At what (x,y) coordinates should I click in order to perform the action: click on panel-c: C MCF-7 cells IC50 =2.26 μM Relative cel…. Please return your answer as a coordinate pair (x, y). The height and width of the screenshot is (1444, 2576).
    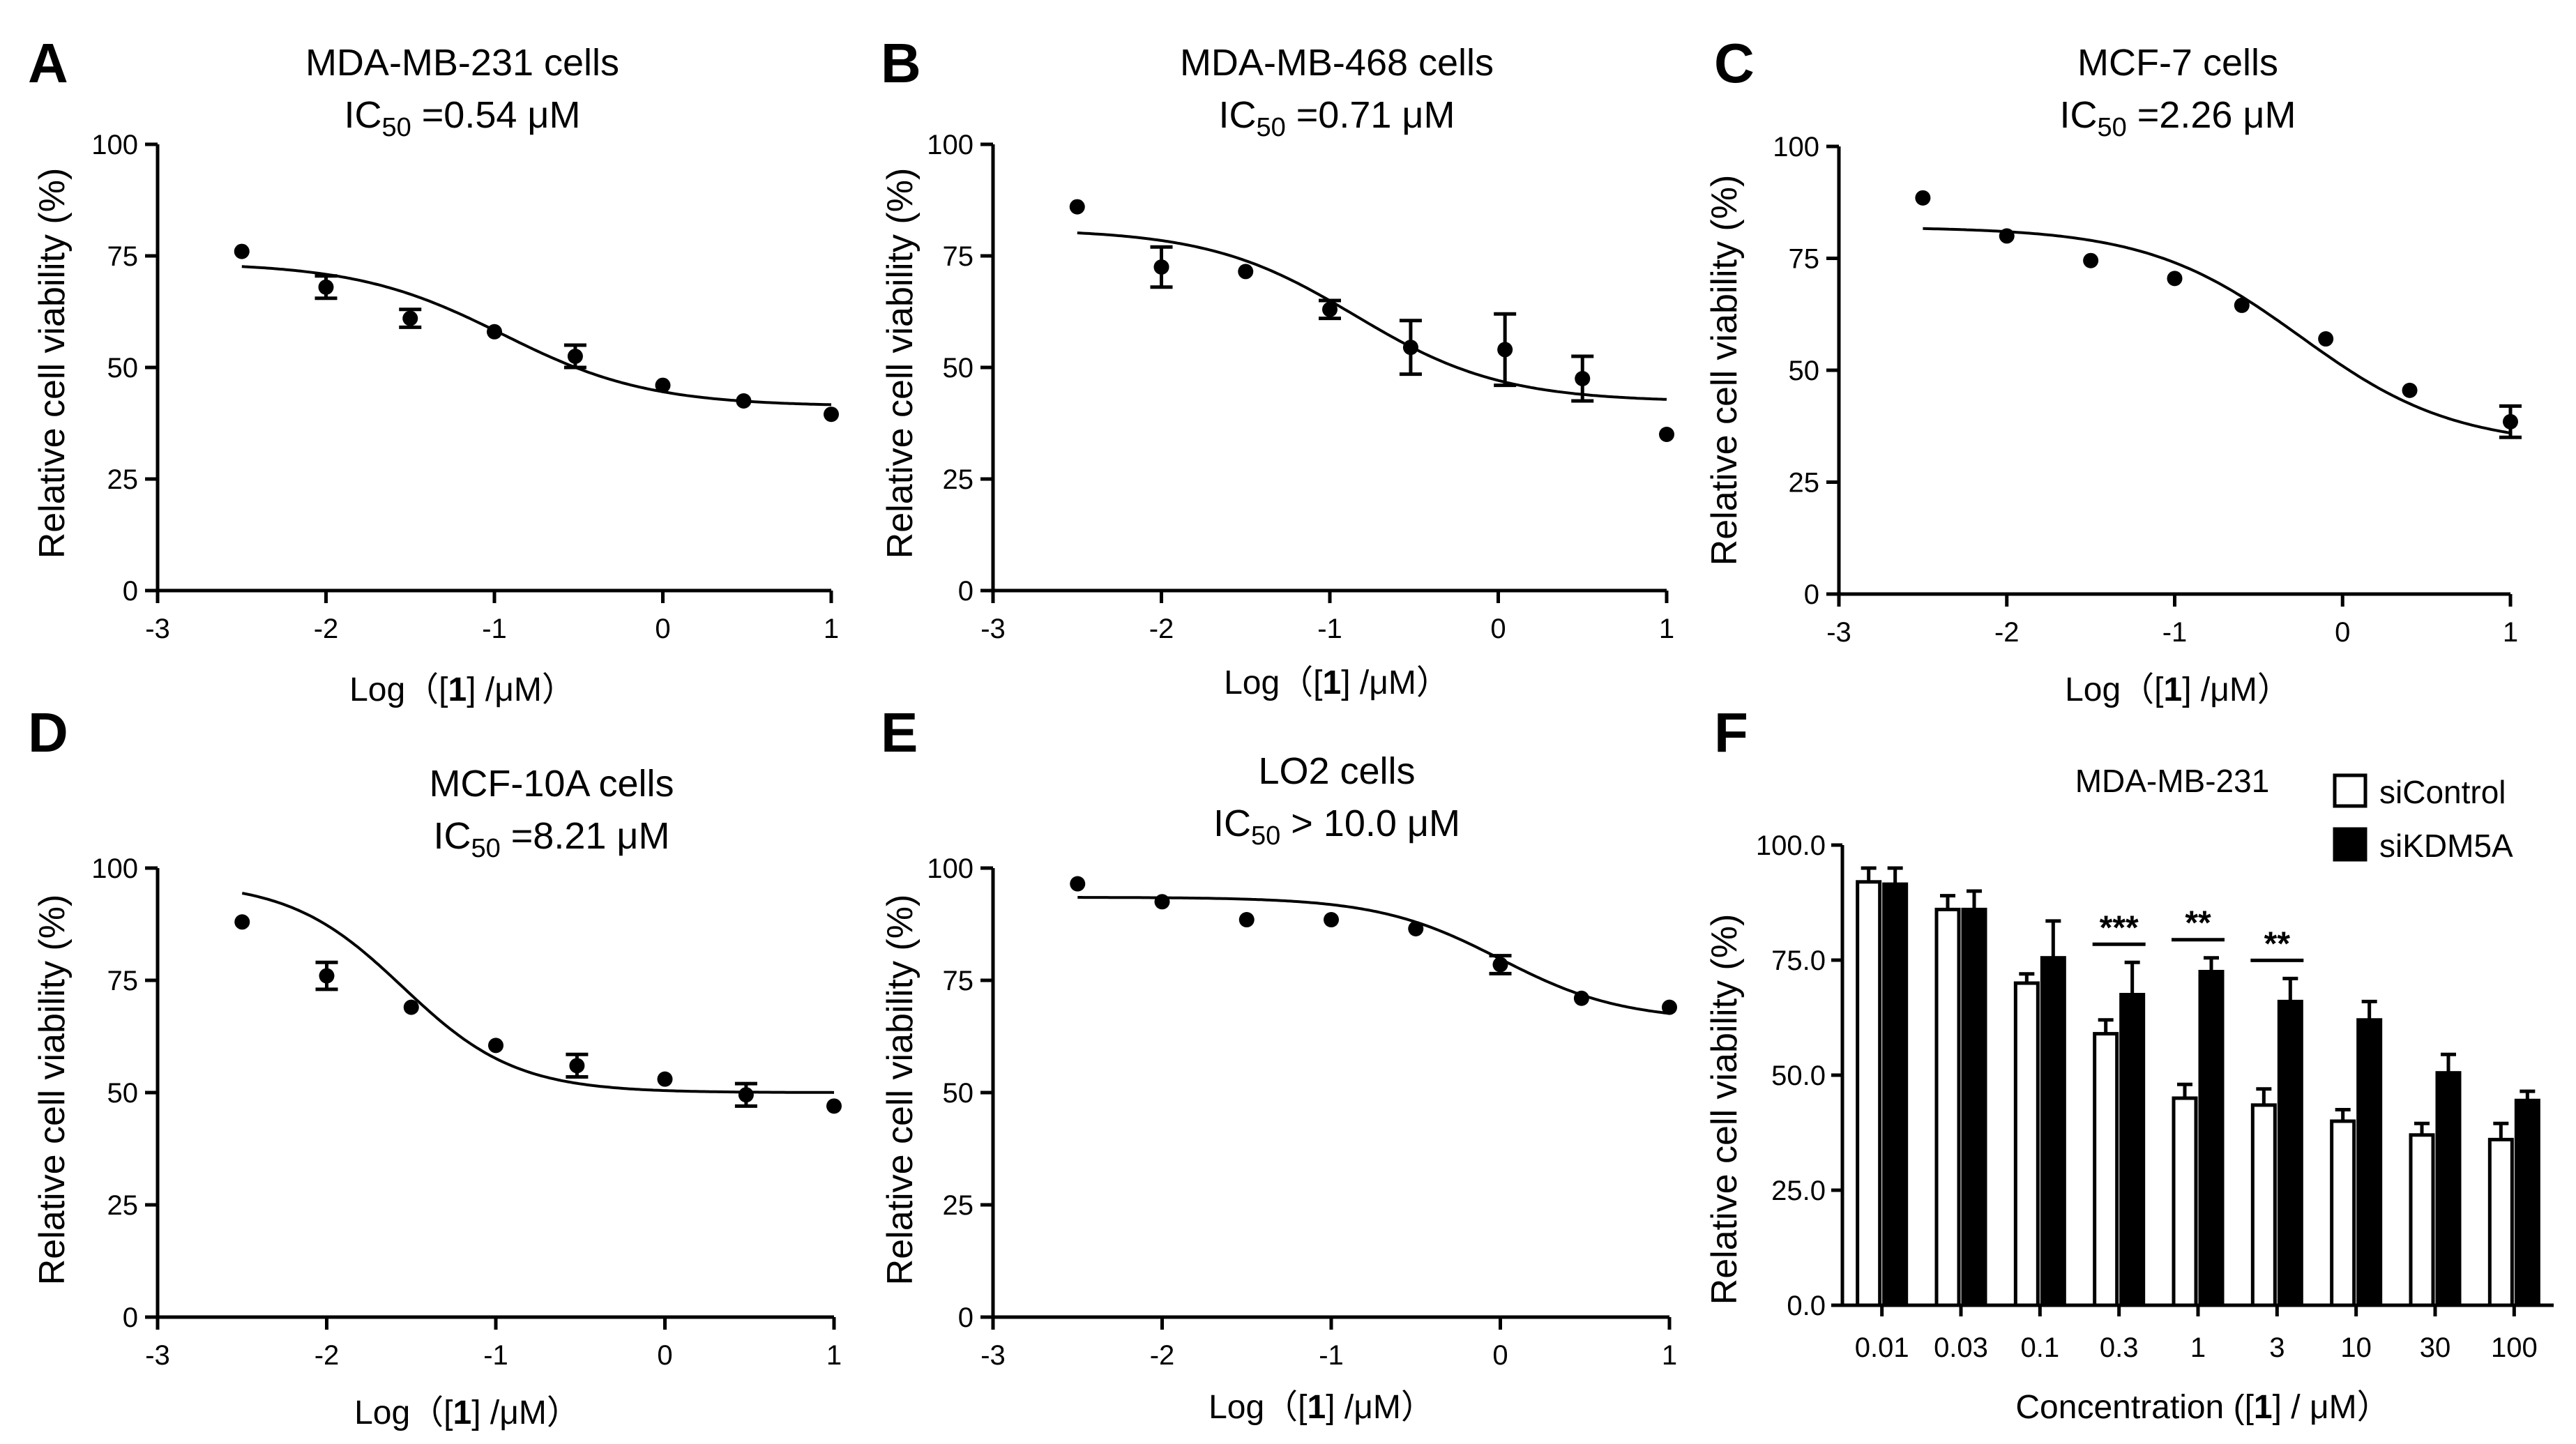
    Looking at the image, I should click on (2113, 370).